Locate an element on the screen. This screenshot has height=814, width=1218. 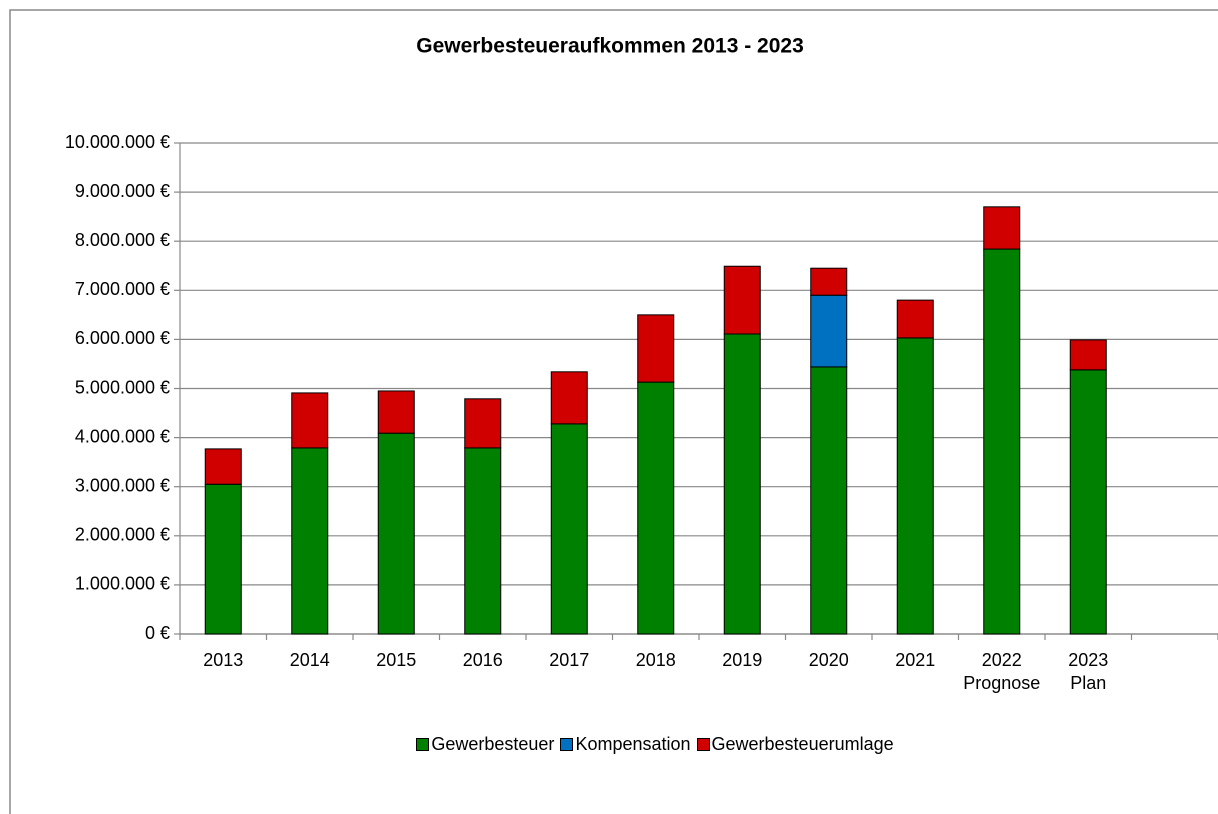
x-tick-label: 2020 is located at coordinates (828, 660).